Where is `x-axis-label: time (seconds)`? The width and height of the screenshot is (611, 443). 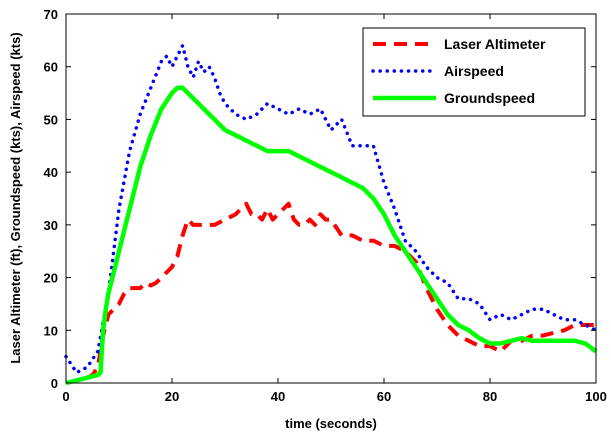 x-axis-label: time (seconds) is located at coordinates (331, 423).